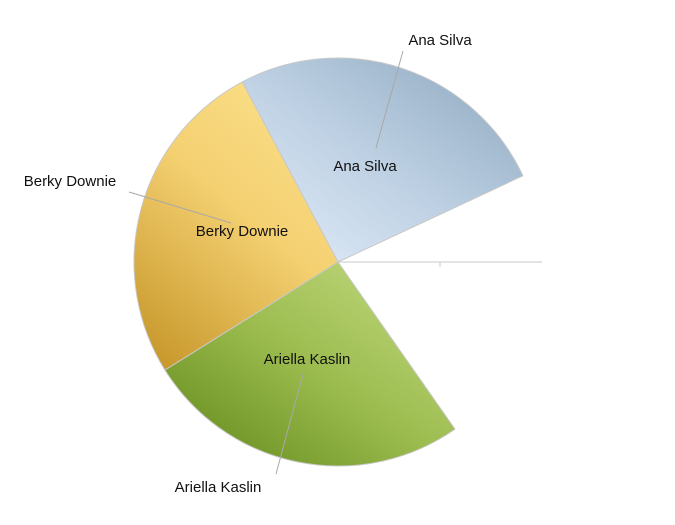 The height and width of the screenshot is (525, 675). Describe the element at coordinates (242, 231) in the screenshot. I see `slice-label-inner: Berky Downie` at that location.